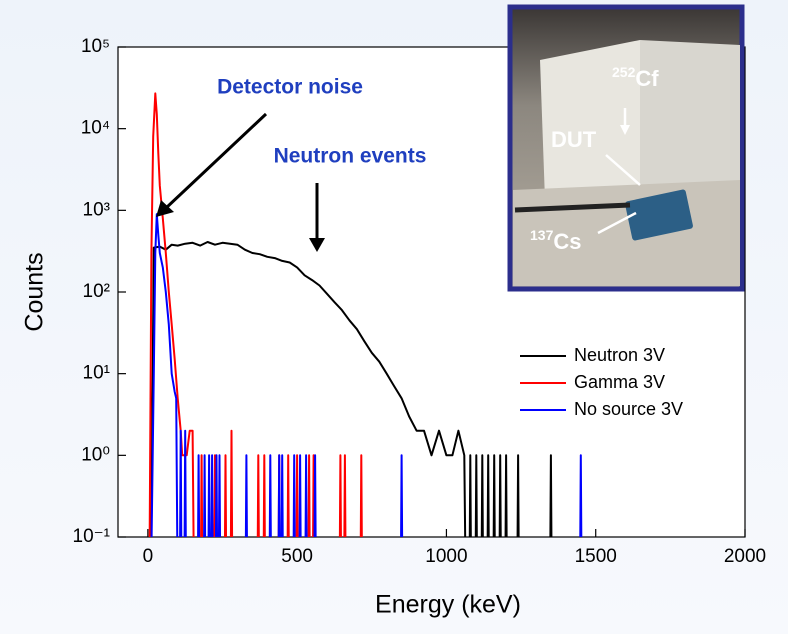 This screenshot has width=788, height=634. What do you see at coordinates (624, 72) in the screenshot?
I see `inset-label-sup: 252` at bounding box center [624, 72].